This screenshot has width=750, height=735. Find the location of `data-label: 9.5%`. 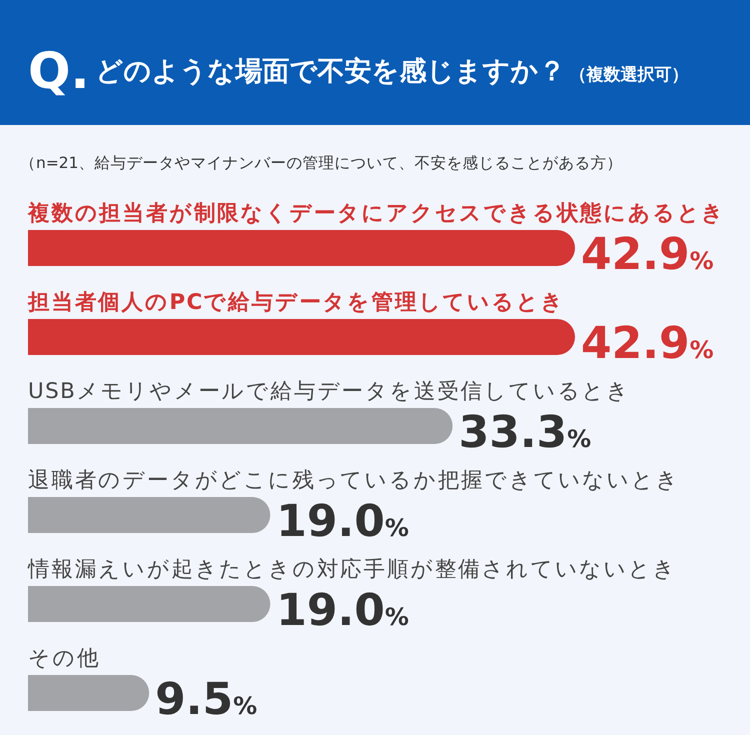

data-label: 9.5% is located at coordinates (206, 699).